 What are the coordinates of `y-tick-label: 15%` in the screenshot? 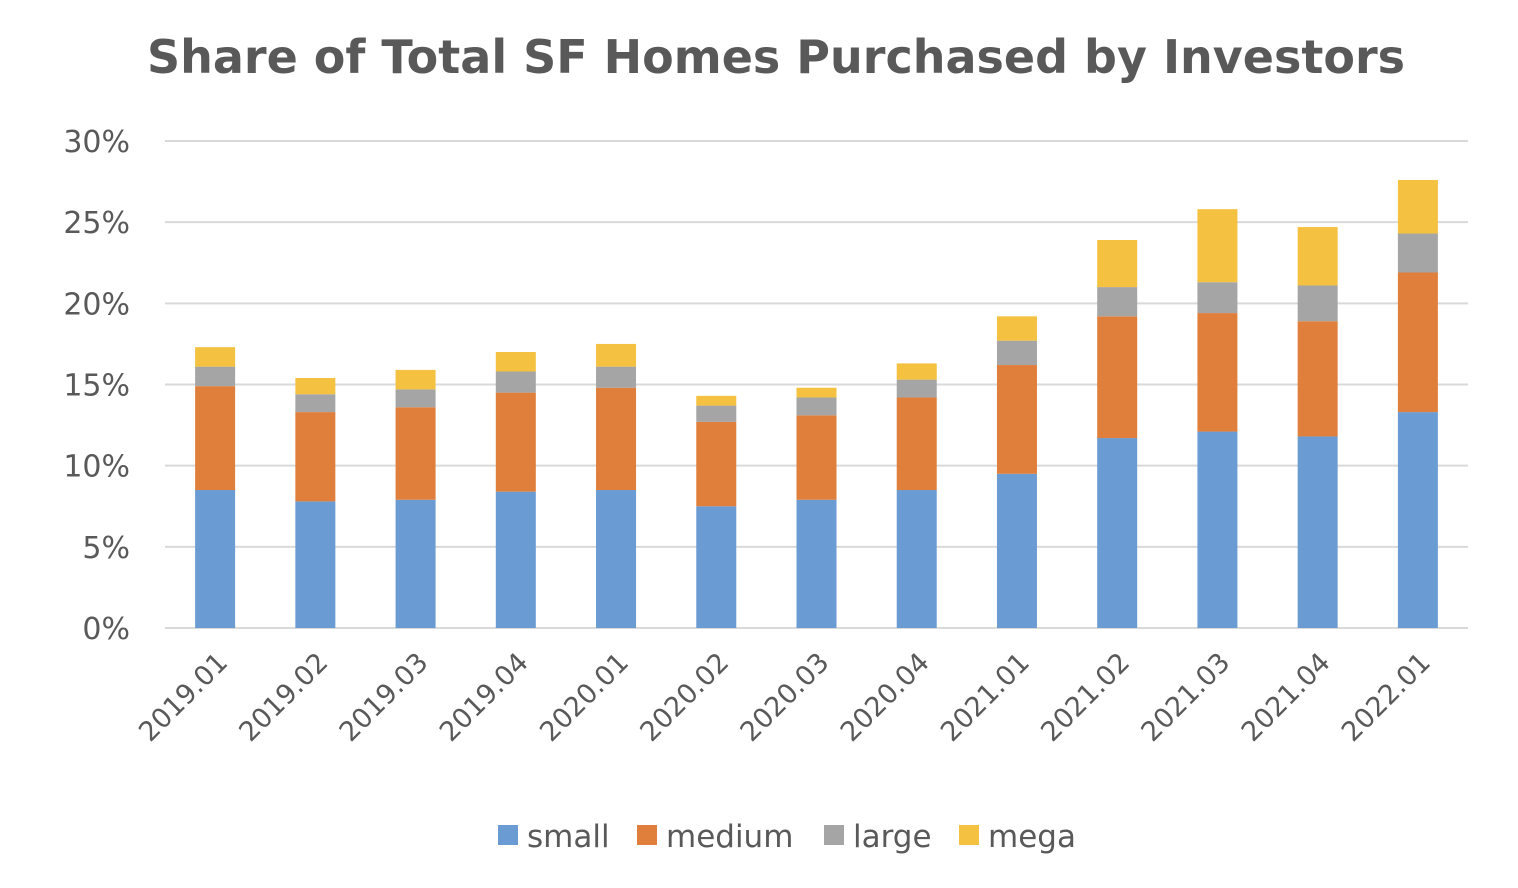 It's located at (96, 386).